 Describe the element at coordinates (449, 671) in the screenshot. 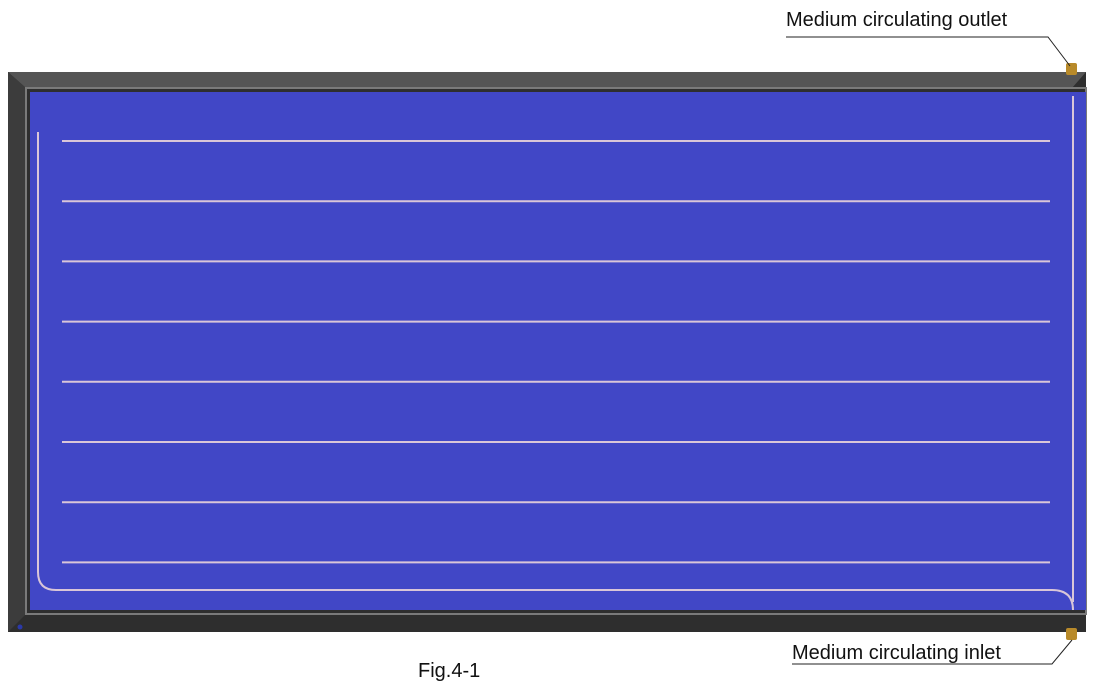

I see `figure-caption: Fig.4-1` at that location.